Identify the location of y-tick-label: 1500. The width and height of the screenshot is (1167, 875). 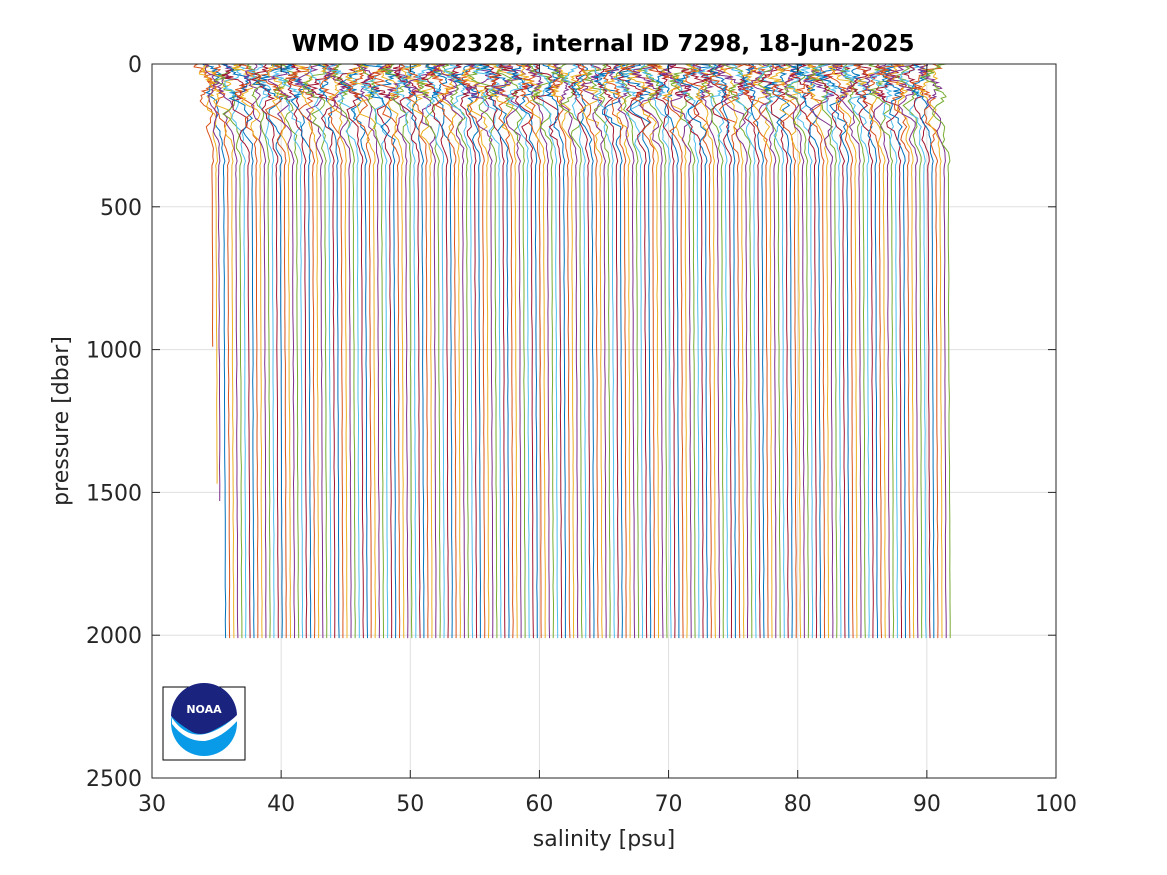
(114, 493).